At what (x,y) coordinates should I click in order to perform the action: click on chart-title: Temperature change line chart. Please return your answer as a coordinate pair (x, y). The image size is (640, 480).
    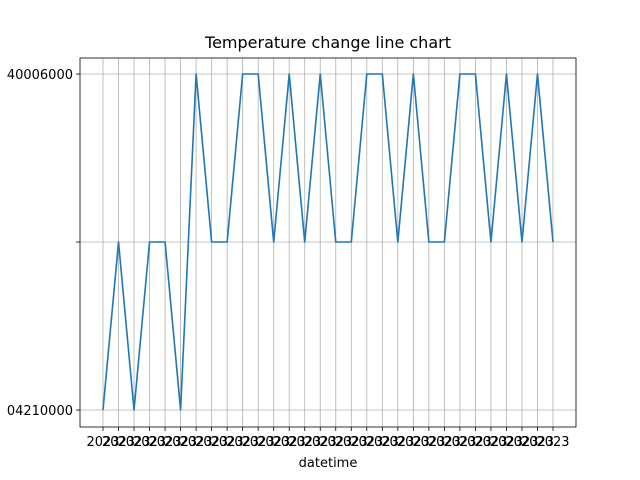
    Looking at the image, I should click on (327, 42).